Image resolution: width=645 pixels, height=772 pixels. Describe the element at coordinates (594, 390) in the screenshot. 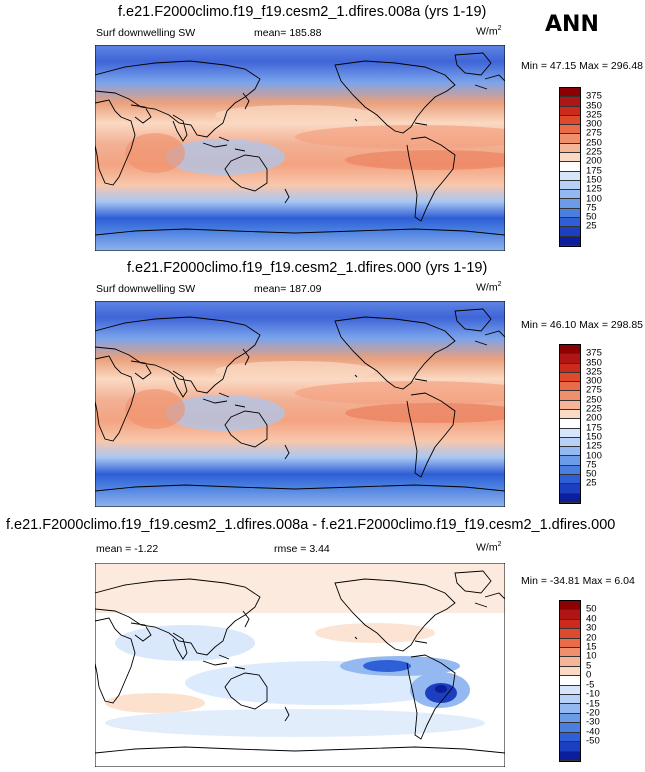

I see `panel2-colorbar-tick-label: 275` at that location.